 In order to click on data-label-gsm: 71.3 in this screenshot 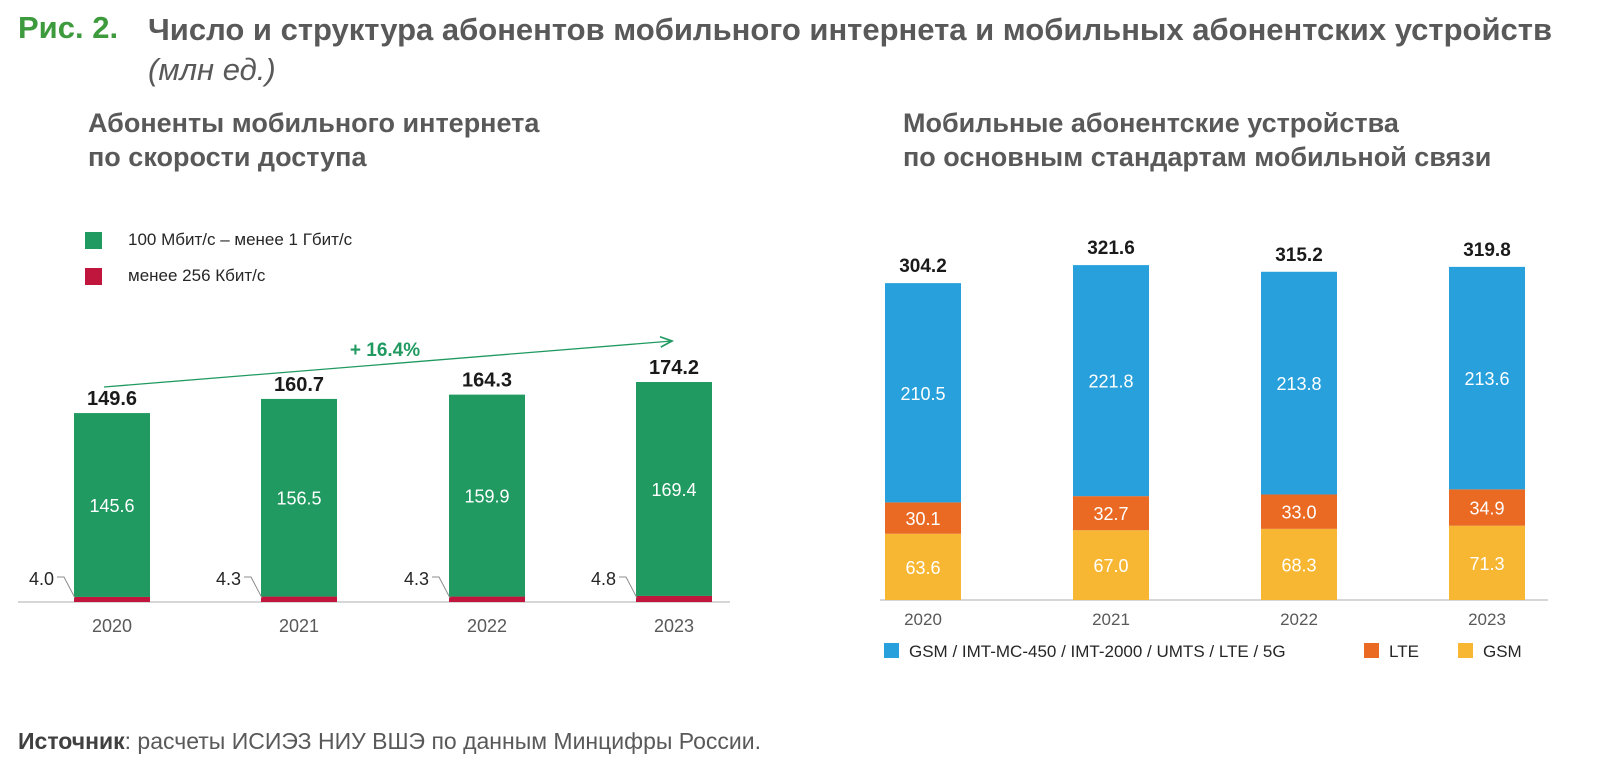, I will do `click(1486, 564)`.